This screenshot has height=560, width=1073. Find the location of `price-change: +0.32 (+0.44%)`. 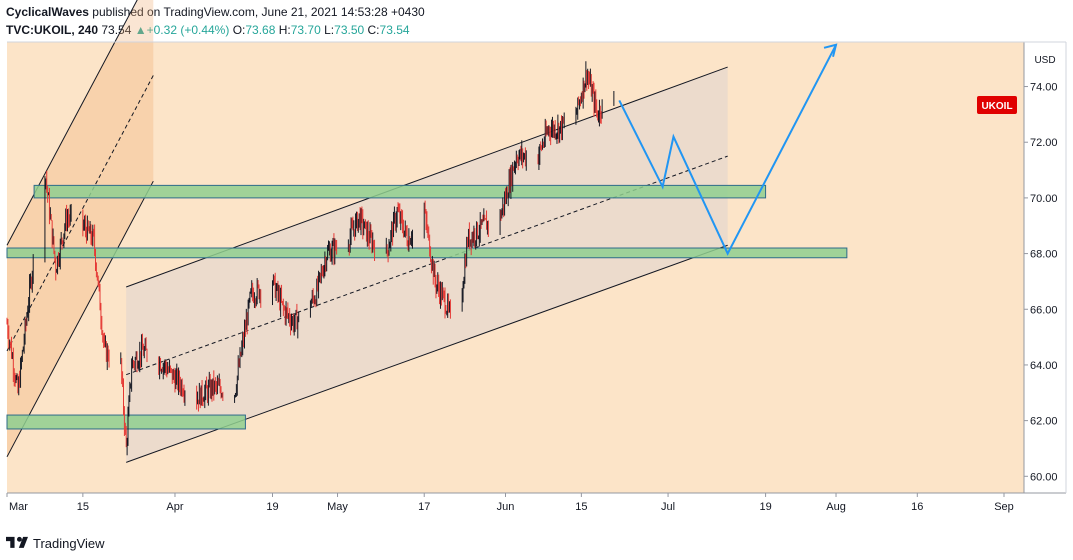

price-change: +0.32 (+0.44%) is located at coordinates (188, 30).